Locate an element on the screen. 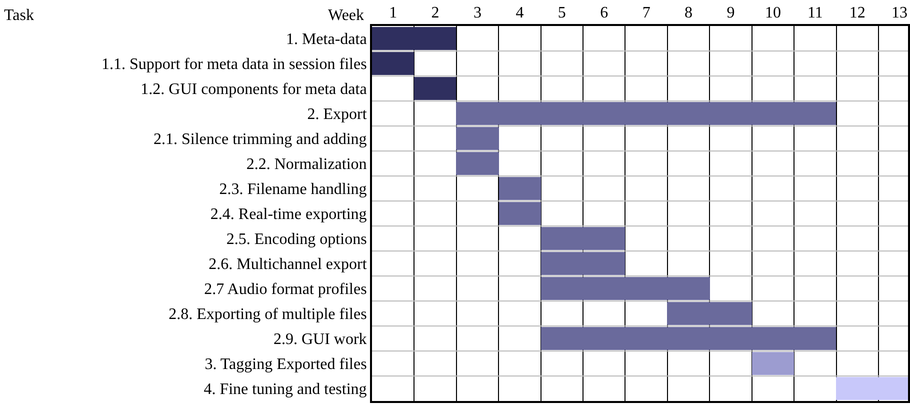 Image resolution: width=910 pixels, height=405 pixels. x-tick-label: 10 is located at coordinates (772, 13).